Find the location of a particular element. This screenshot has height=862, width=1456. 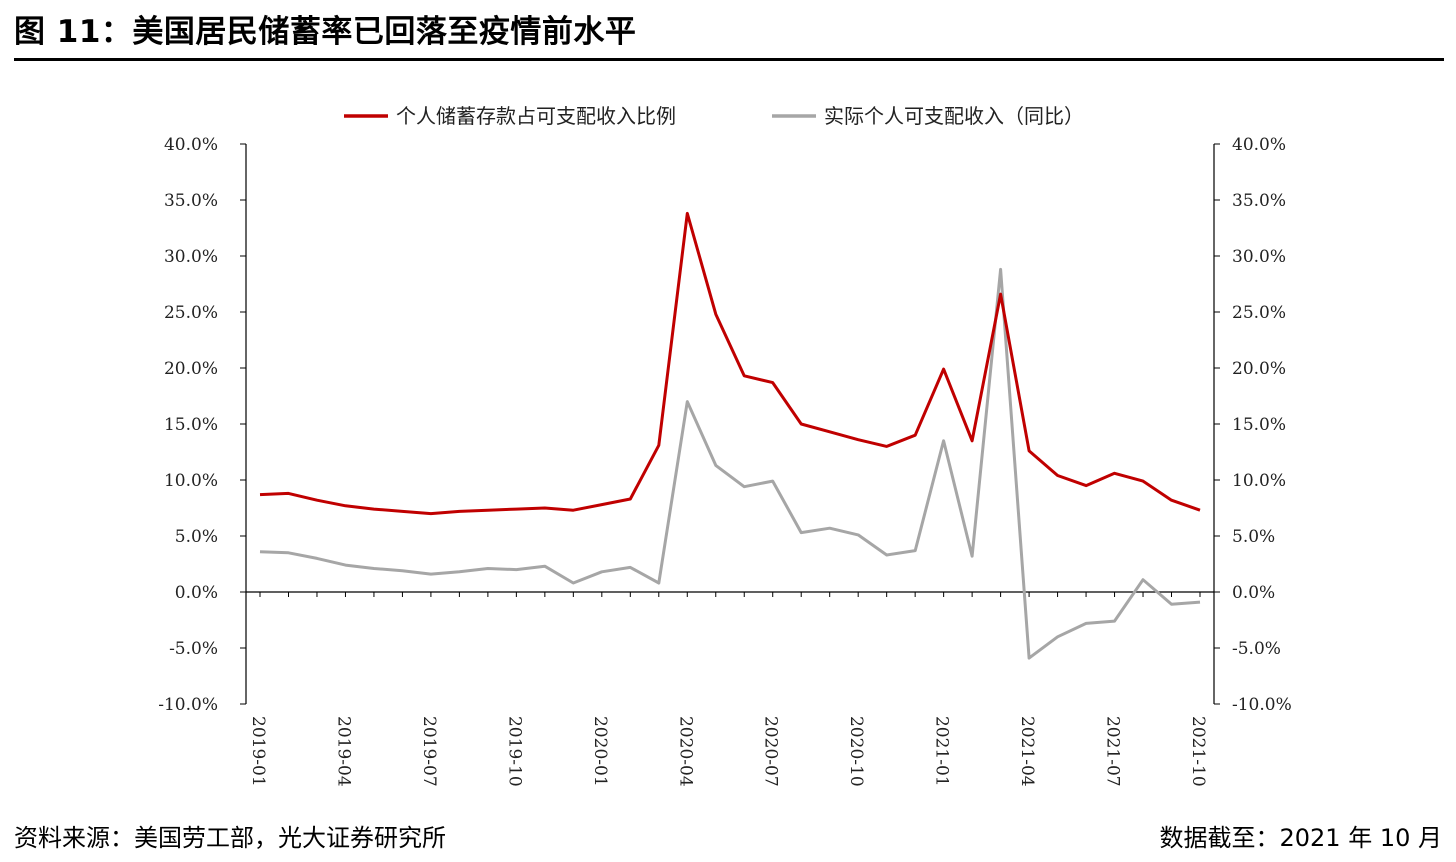

right-y-tick-label: 15.0% is located at coordinates (1259, 425).